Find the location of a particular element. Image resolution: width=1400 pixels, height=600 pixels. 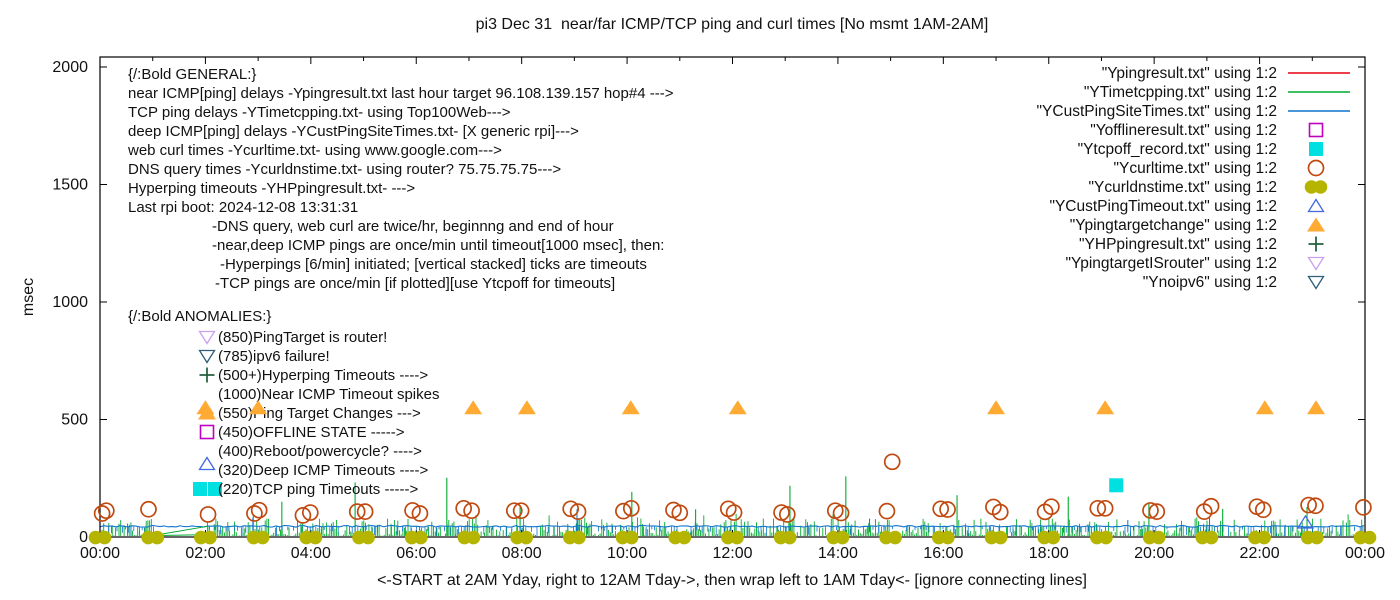

x-tick-label: 22:00 is located at coordinates (1260, 553).